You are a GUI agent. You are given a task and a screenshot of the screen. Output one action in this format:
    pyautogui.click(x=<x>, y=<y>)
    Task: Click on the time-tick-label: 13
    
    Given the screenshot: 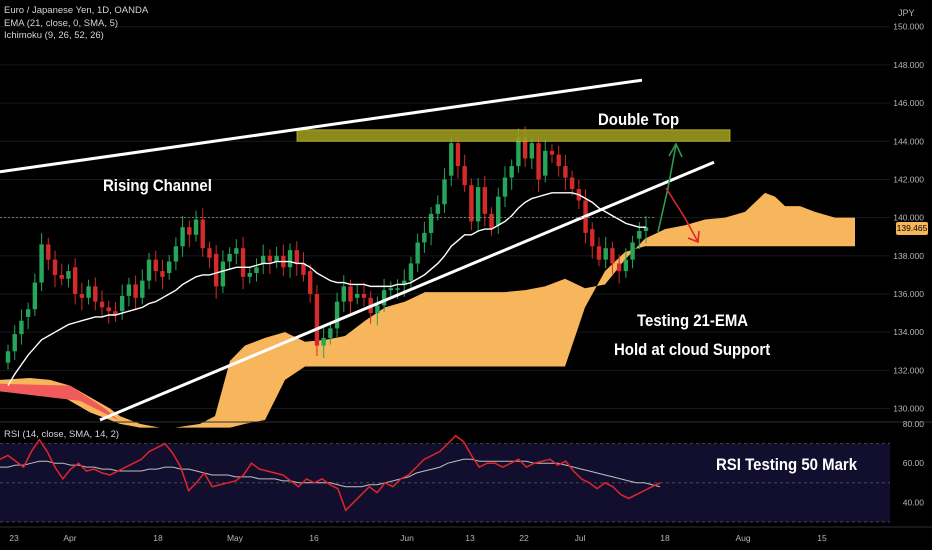 What is the action you would take?
    pyautogui.click(x=470, y=538)
    